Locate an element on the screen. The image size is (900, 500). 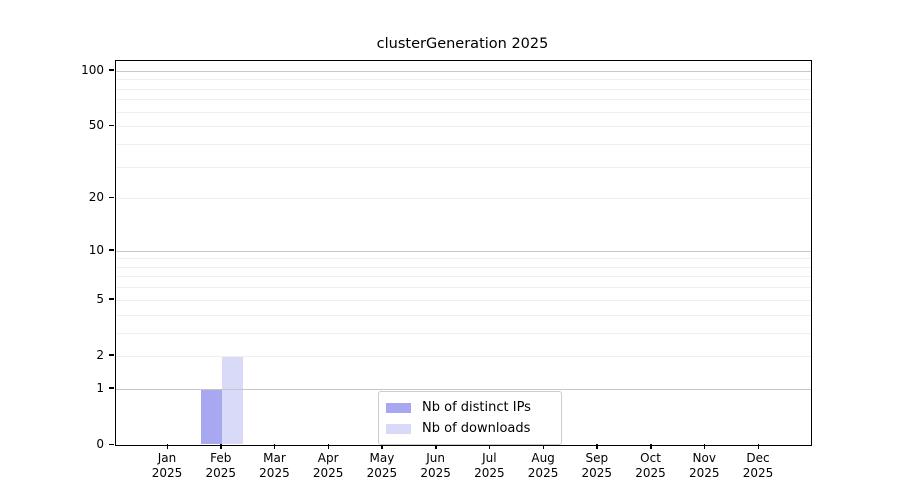
x-tick-label: May 2025 is located at coordinates (382, 466).